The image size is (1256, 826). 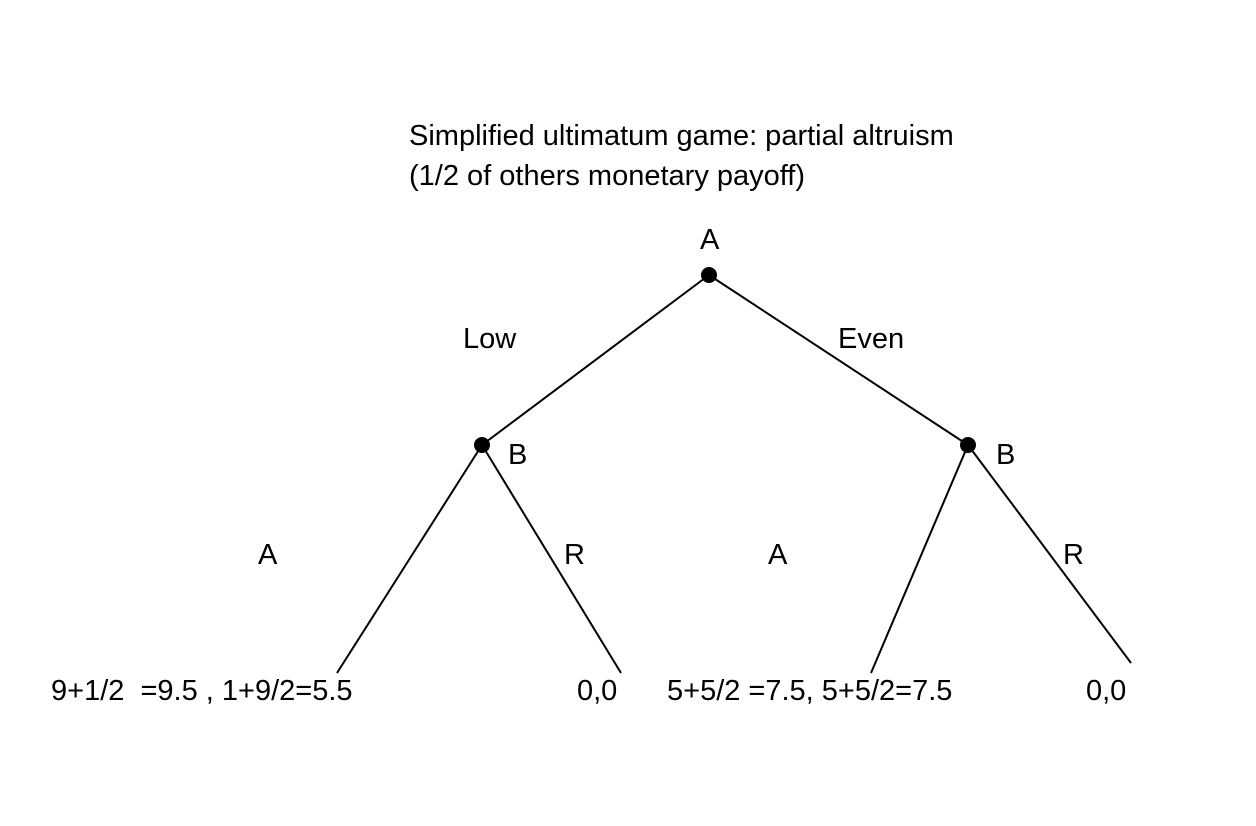 I want to click on payoff-low-accept: 9+1/2 =9.5 , 1+9/2=5.5, so click(x=202, y=691).